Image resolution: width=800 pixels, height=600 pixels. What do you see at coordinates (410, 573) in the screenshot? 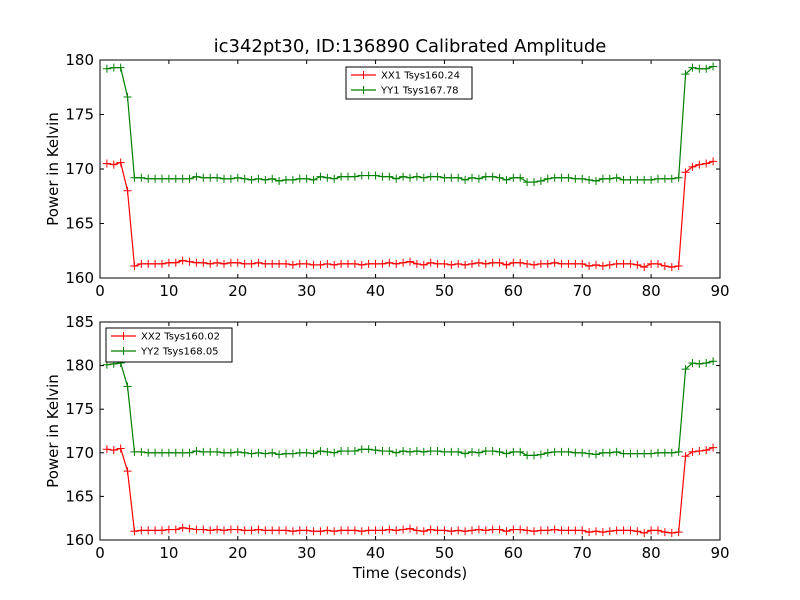
I see `chart1-x-axis-label: Time (seconds)` at bounding box center [410, 573].